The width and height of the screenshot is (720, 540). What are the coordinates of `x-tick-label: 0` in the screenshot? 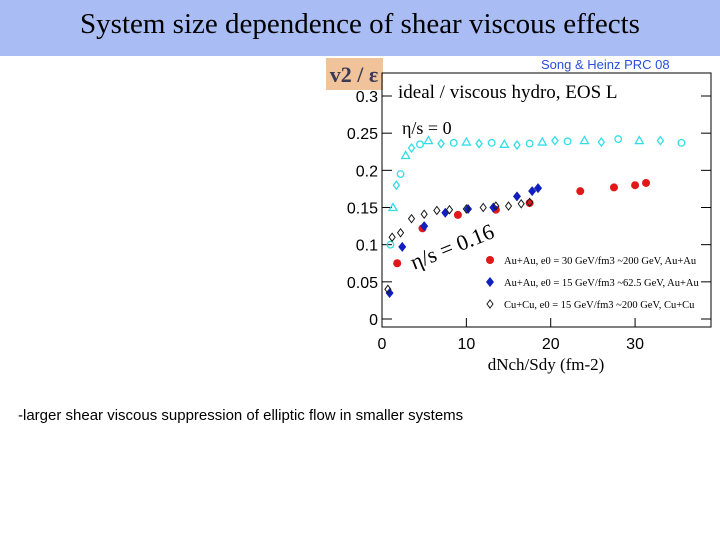 It's located at (382, 344).